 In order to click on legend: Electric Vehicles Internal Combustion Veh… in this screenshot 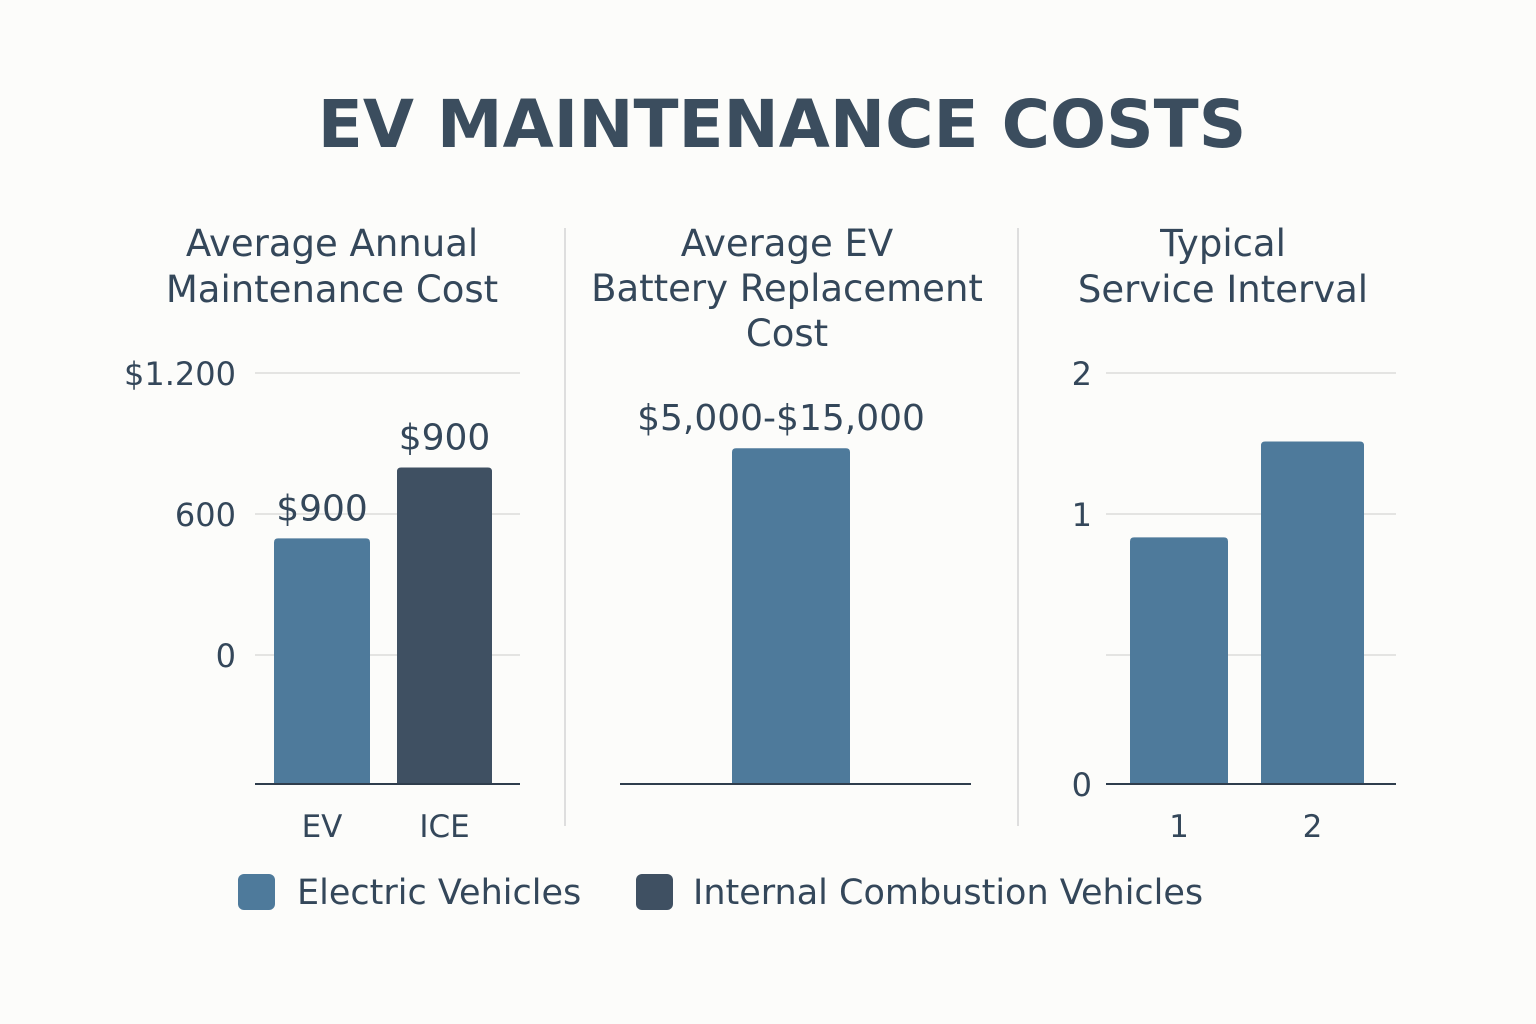, I will do `click(720, 893)`.